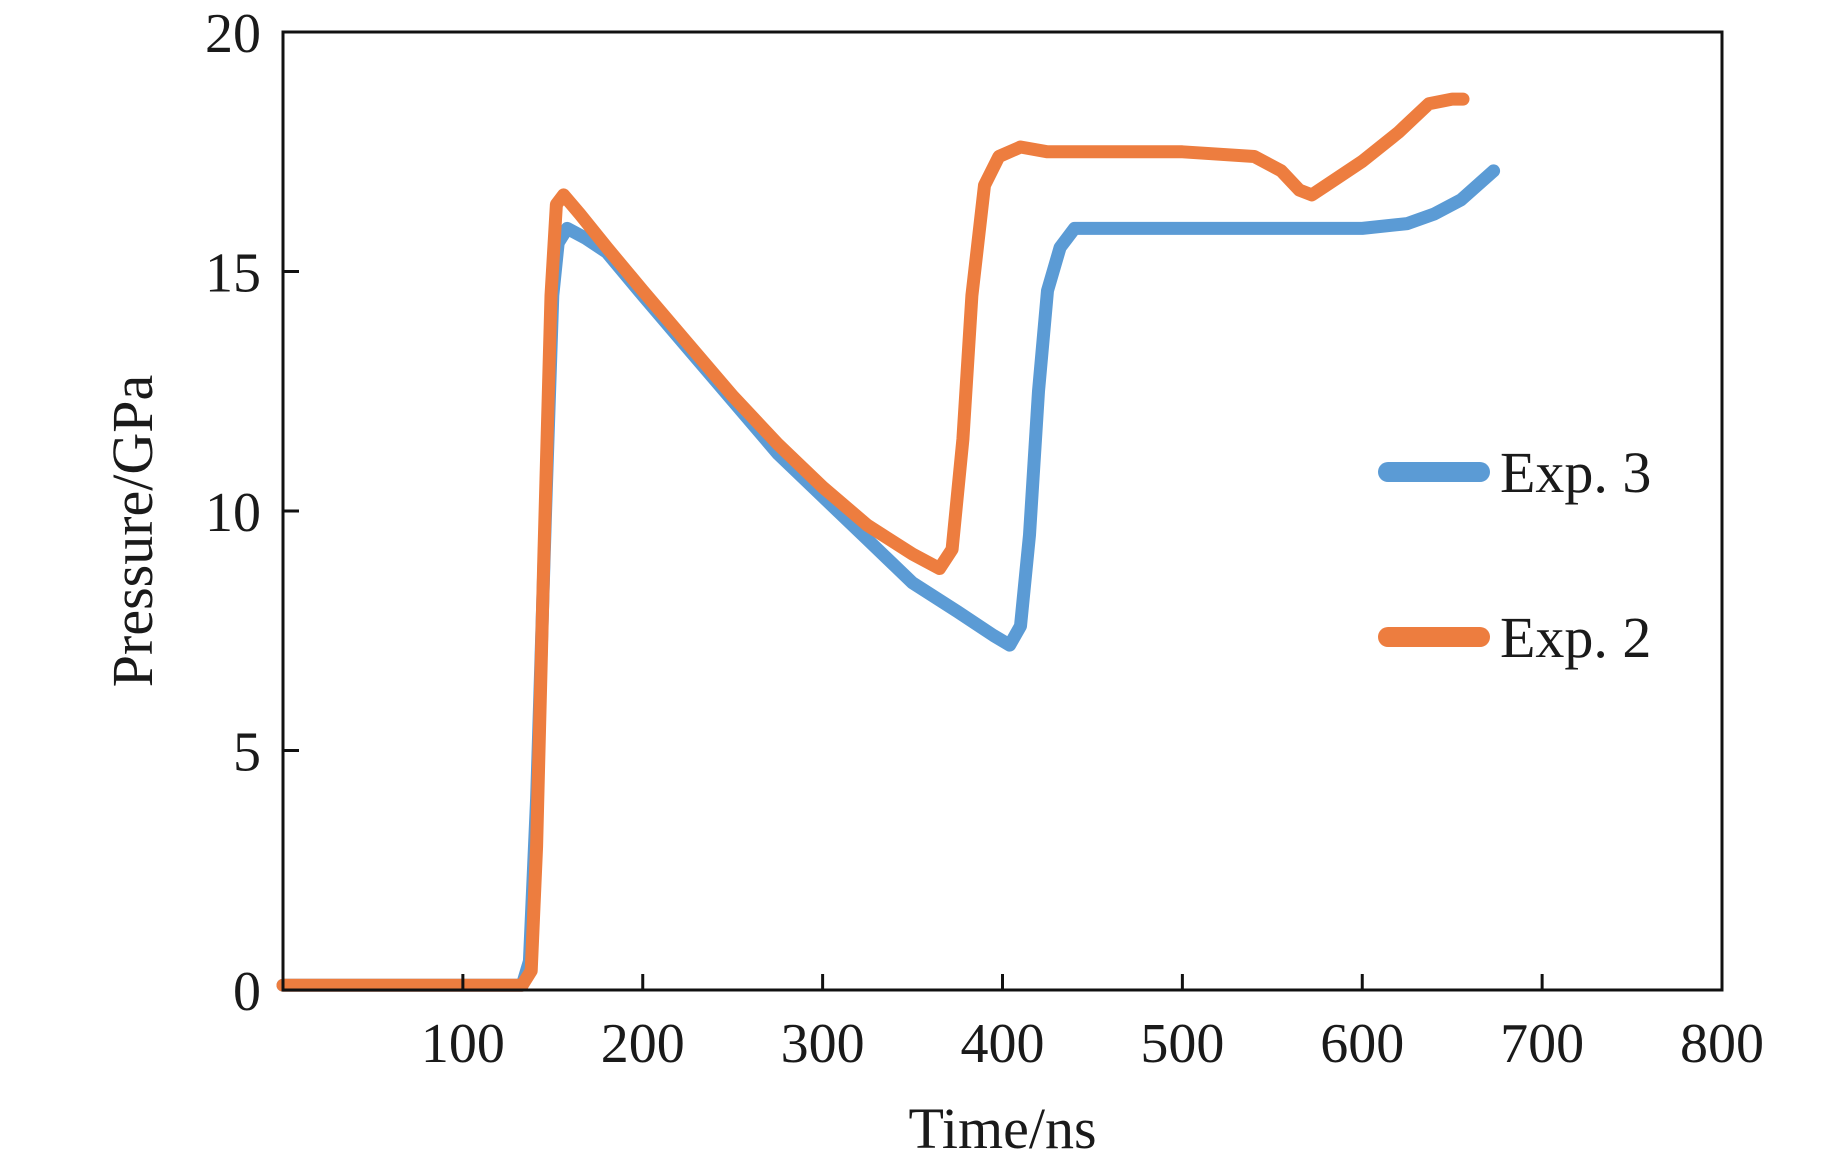 The image size is (1842, 1171). Describe the element at coordinates (233, 513) in the screenshot. I see `y-tick-label: 10` at that location.